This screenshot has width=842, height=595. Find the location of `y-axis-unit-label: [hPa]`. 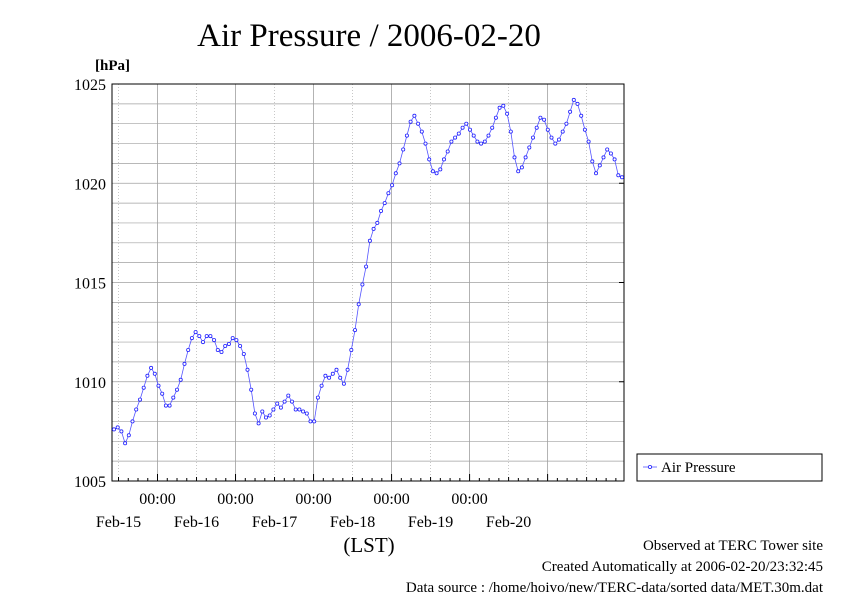

y-axis-unit-label: [hPa] is located at coordinates (112, 66).